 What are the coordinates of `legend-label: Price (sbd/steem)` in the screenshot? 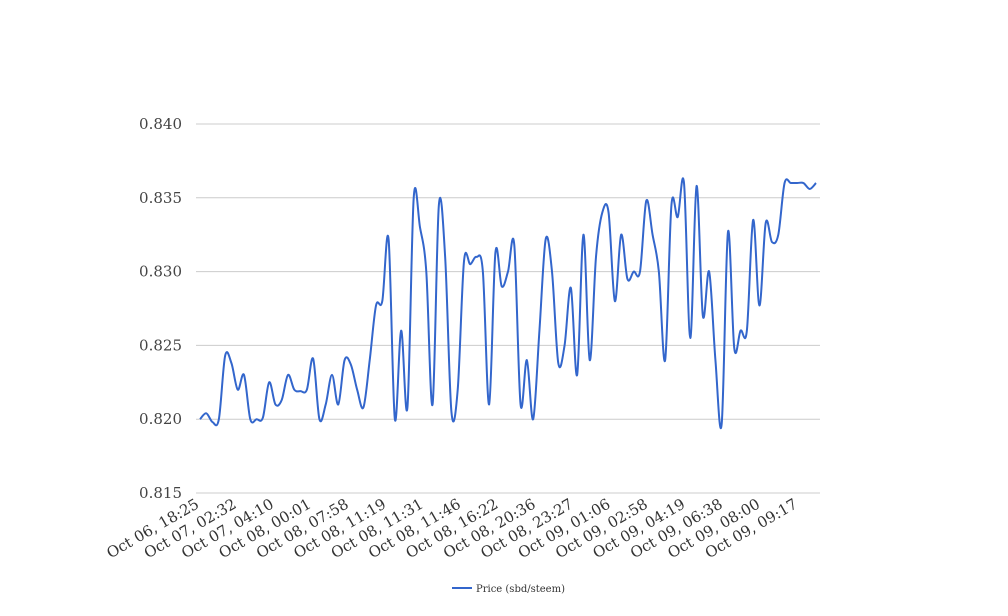 It's located at (520, 589).